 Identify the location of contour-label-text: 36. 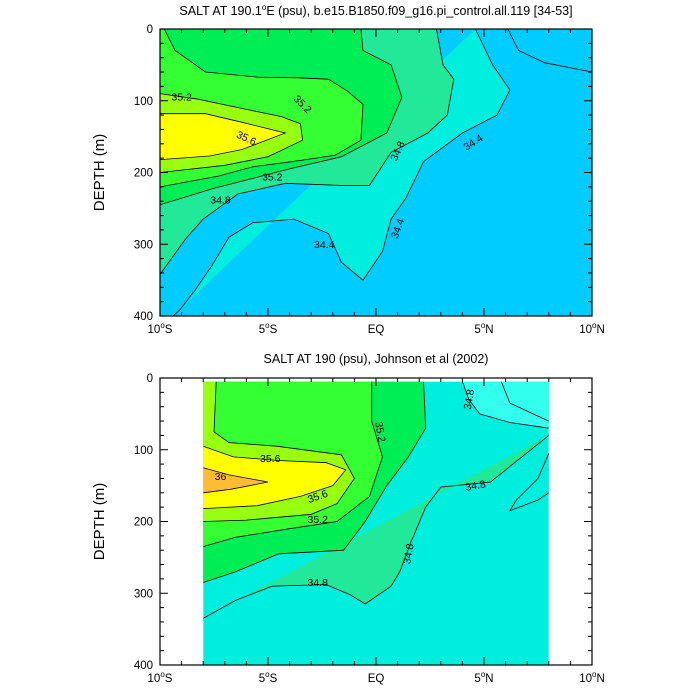
(221, 477).